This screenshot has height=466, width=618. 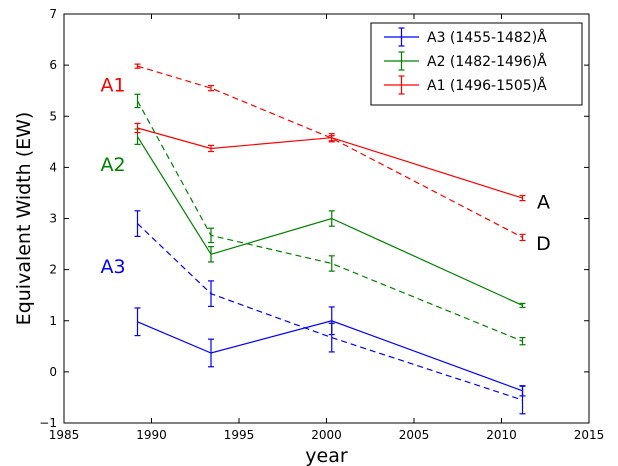 I want to click on x-tick-label: 2015, so click(x=589, y=435).